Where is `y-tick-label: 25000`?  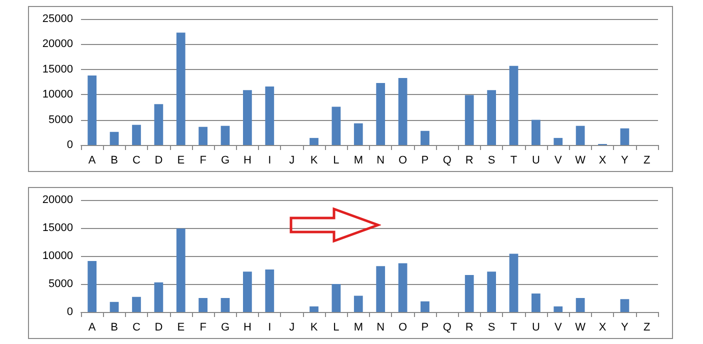 y-tick-label: 25000 is located at coordinates (57, 19).